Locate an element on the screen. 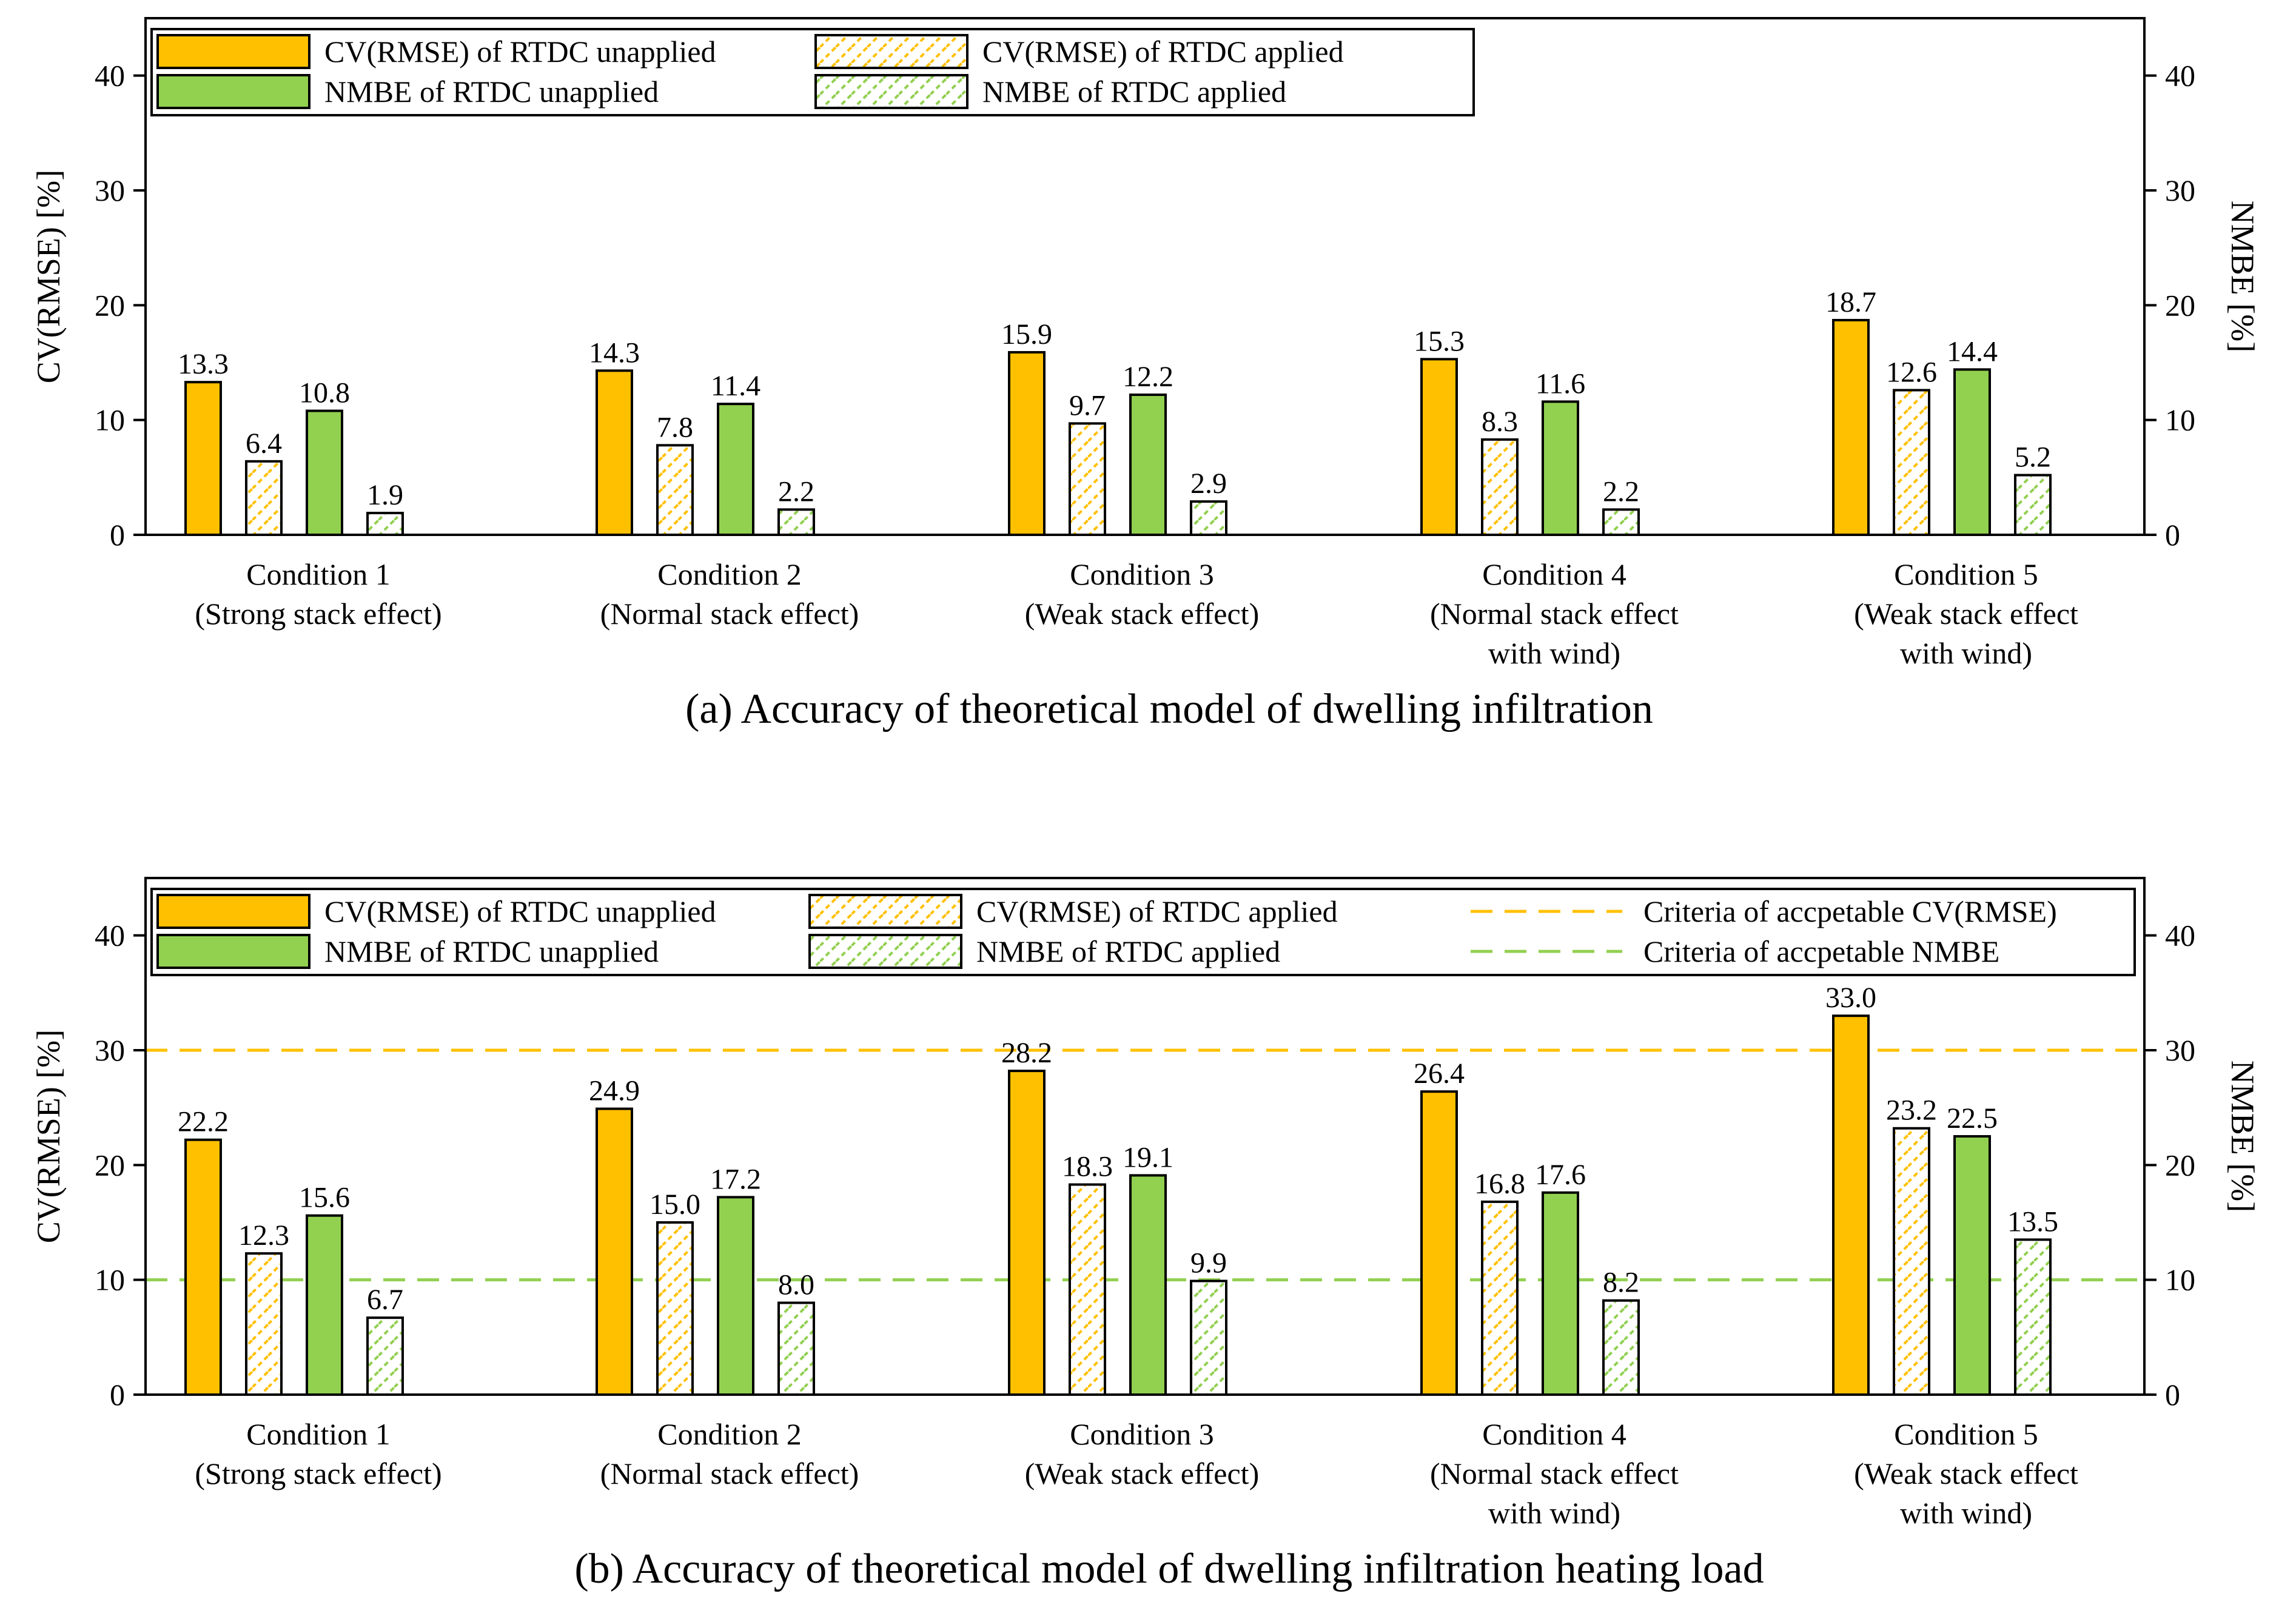 The image size is (2296, 1619). data-label: 8.2 is located at coordinates (1621, 1283).